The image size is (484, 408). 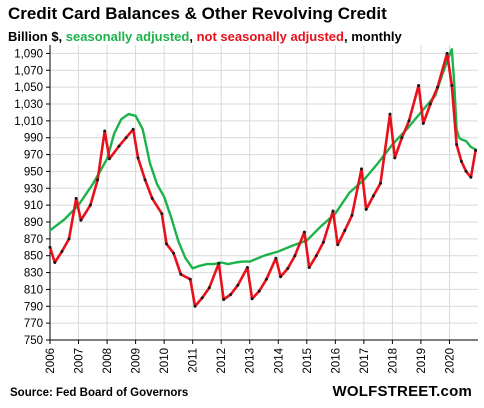 I want to click on y-tick-label: 850, so click(x=33, y=257).